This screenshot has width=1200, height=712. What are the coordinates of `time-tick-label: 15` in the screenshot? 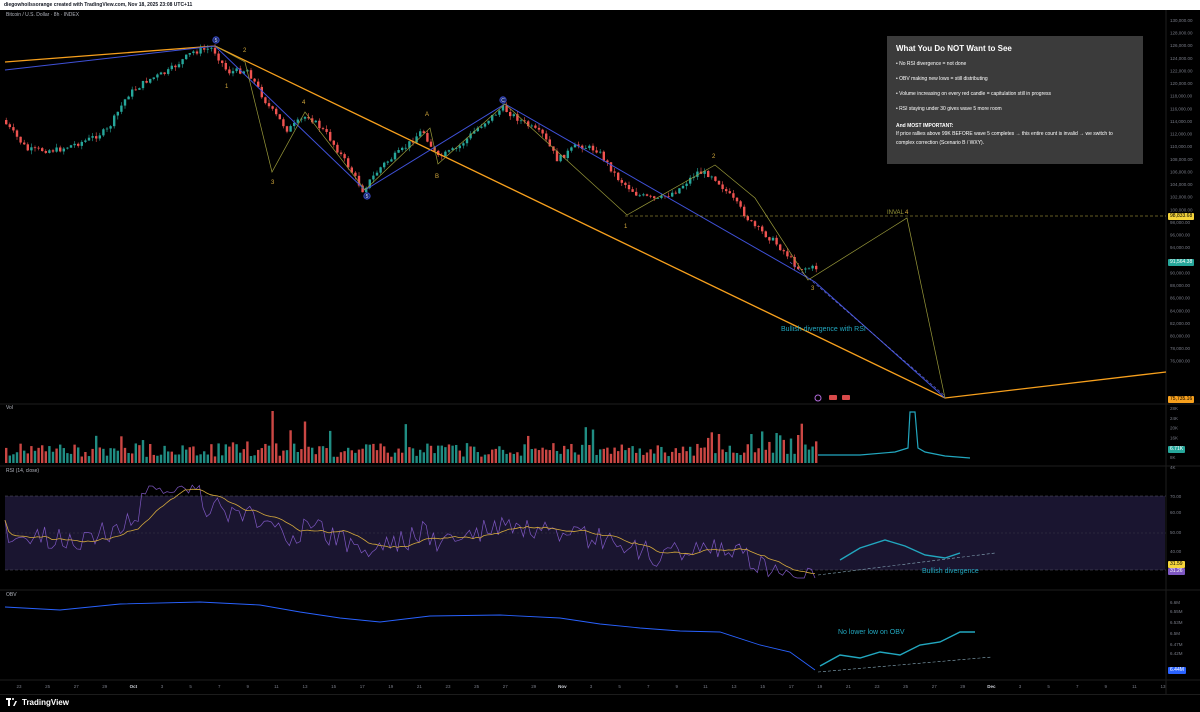 It's located at (763, 686).